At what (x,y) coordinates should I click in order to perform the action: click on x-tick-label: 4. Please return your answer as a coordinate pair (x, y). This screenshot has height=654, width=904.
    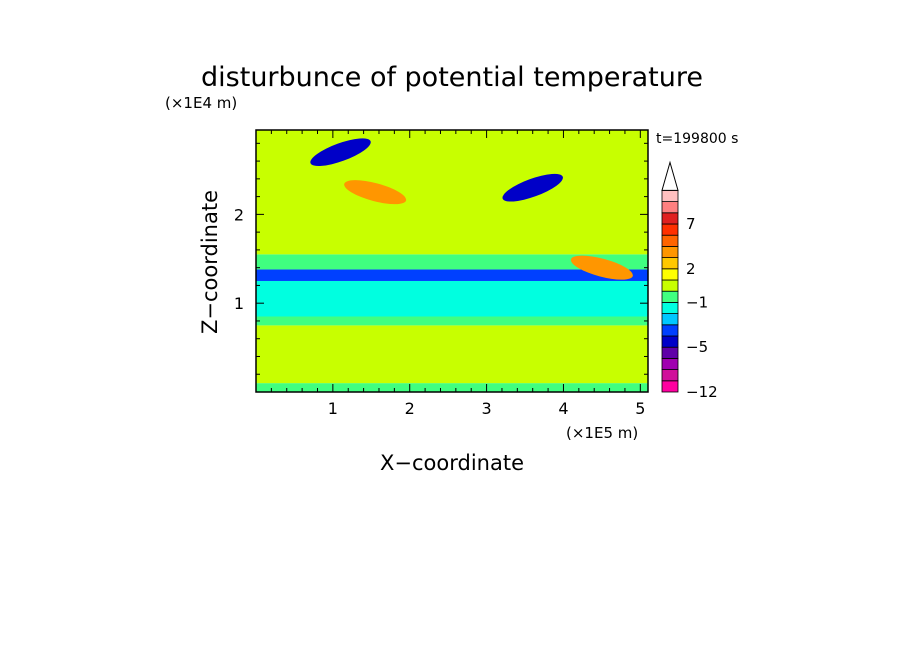
    Looking at the image, I should click on (563, 408).